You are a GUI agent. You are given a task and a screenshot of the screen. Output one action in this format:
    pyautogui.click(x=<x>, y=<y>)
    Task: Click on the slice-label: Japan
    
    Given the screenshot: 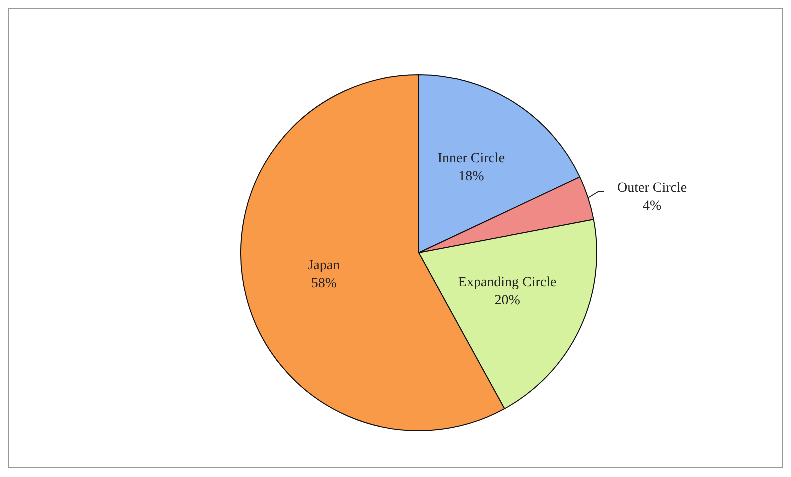 What is the action you would take?
    pyautogui.click(x=324, y=266)
    